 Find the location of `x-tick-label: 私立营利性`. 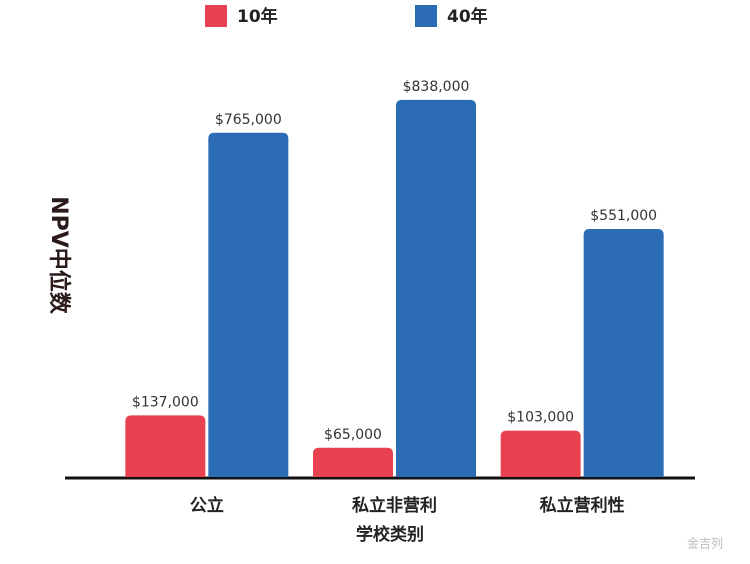

x-tick-label: 私立营利性 is located at coordinates (582, 505).